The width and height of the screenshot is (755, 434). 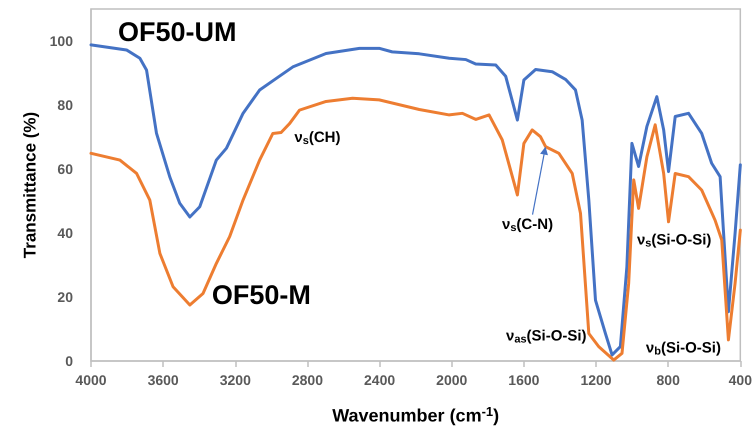 I want to click on x-tick-label: 2000, so click(x=452, y=380).